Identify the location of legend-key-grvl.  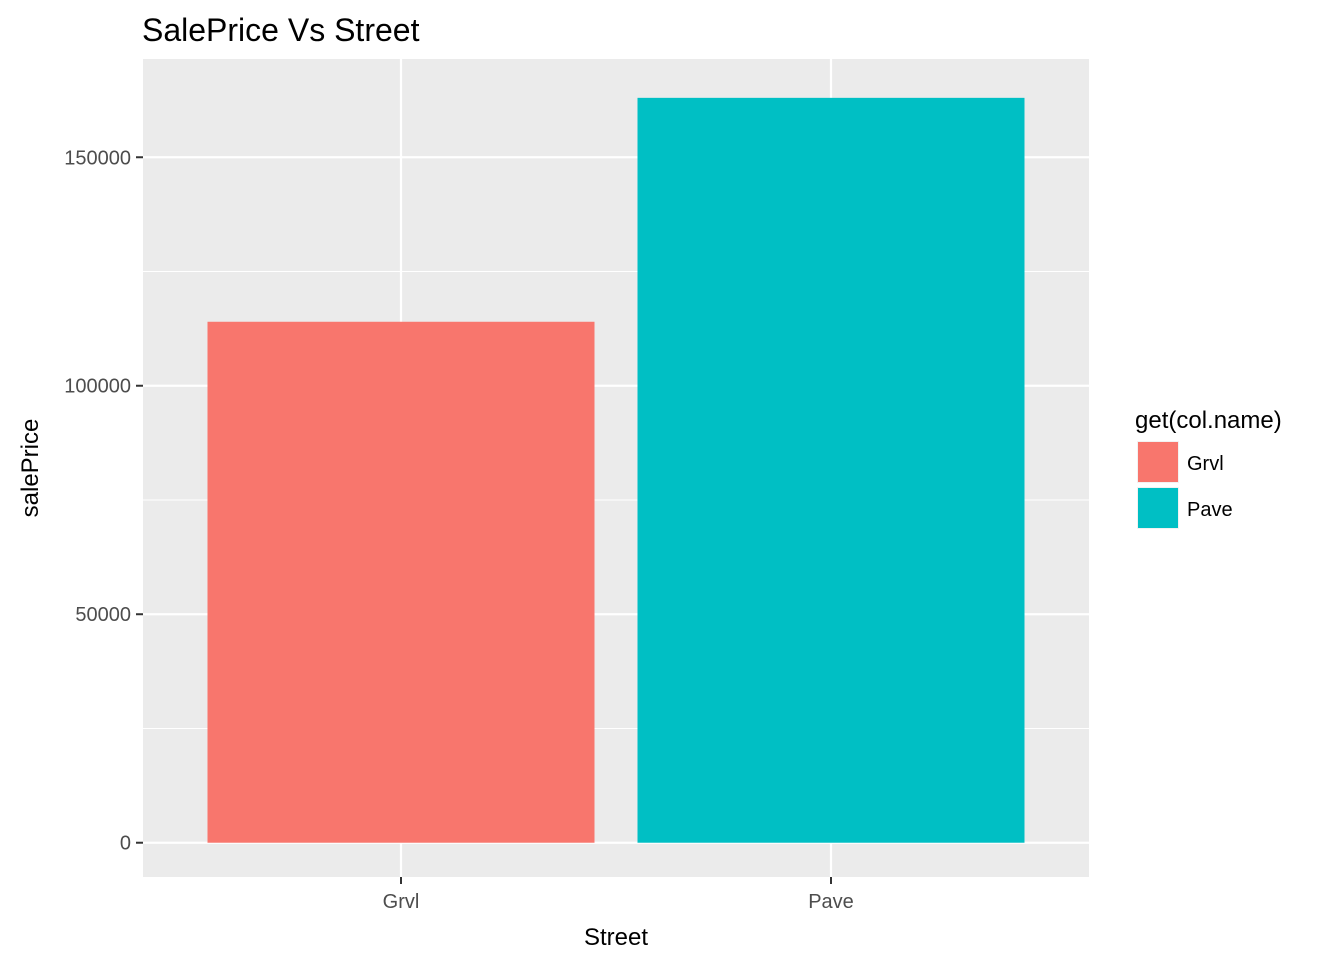
(1158, 462).